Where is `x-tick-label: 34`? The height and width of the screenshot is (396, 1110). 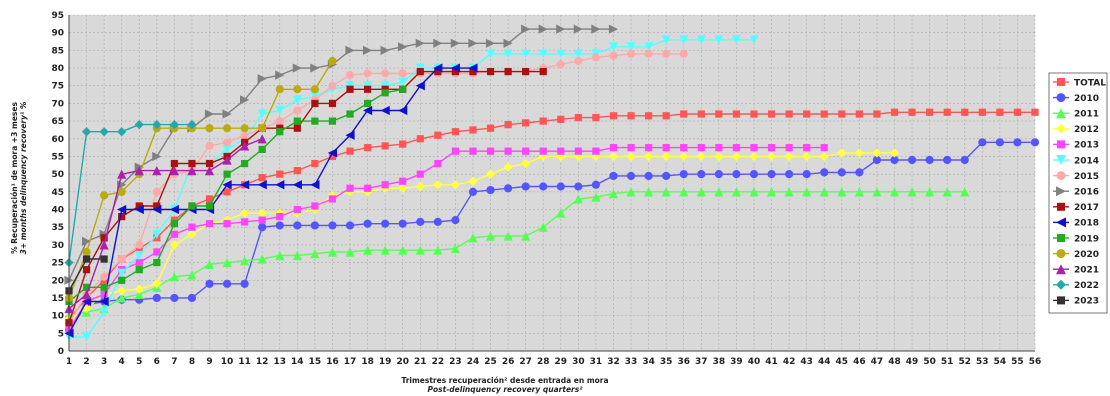
x-tick-label: 34 is located at coordinates (648, 362).